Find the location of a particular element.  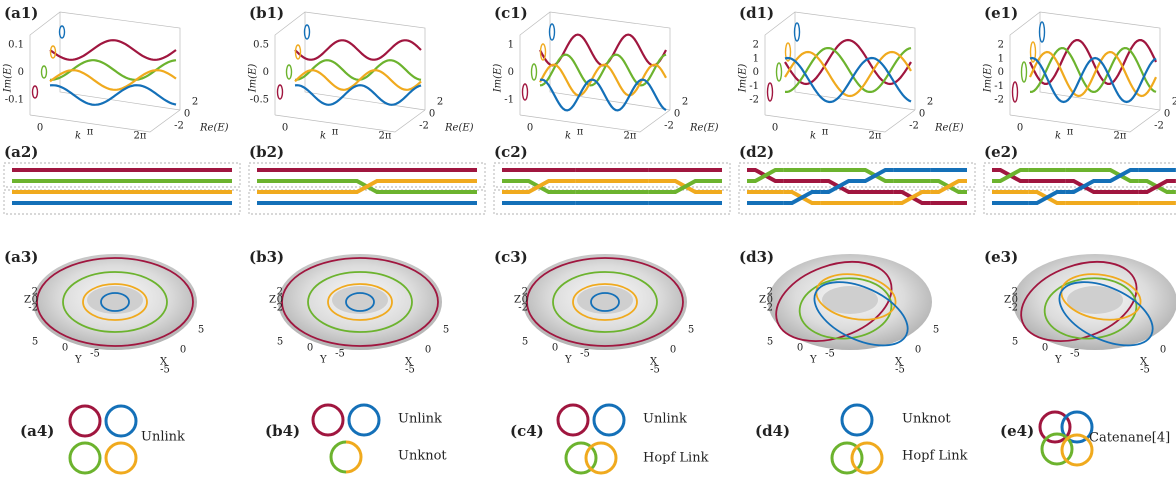

y-label: Y is located at coordinates (78, 360).